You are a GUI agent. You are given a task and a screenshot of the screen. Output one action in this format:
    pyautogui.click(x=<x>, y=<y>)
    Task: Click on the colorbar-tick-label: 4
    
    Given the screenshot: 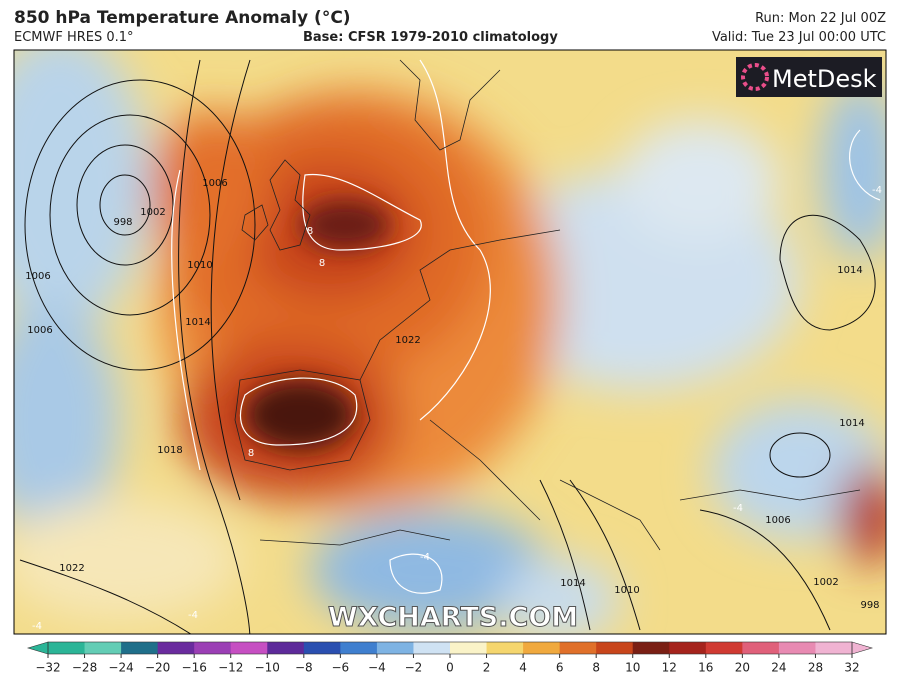 What is the action you would take?
    pyautogui.click(x=523, y=668)
    